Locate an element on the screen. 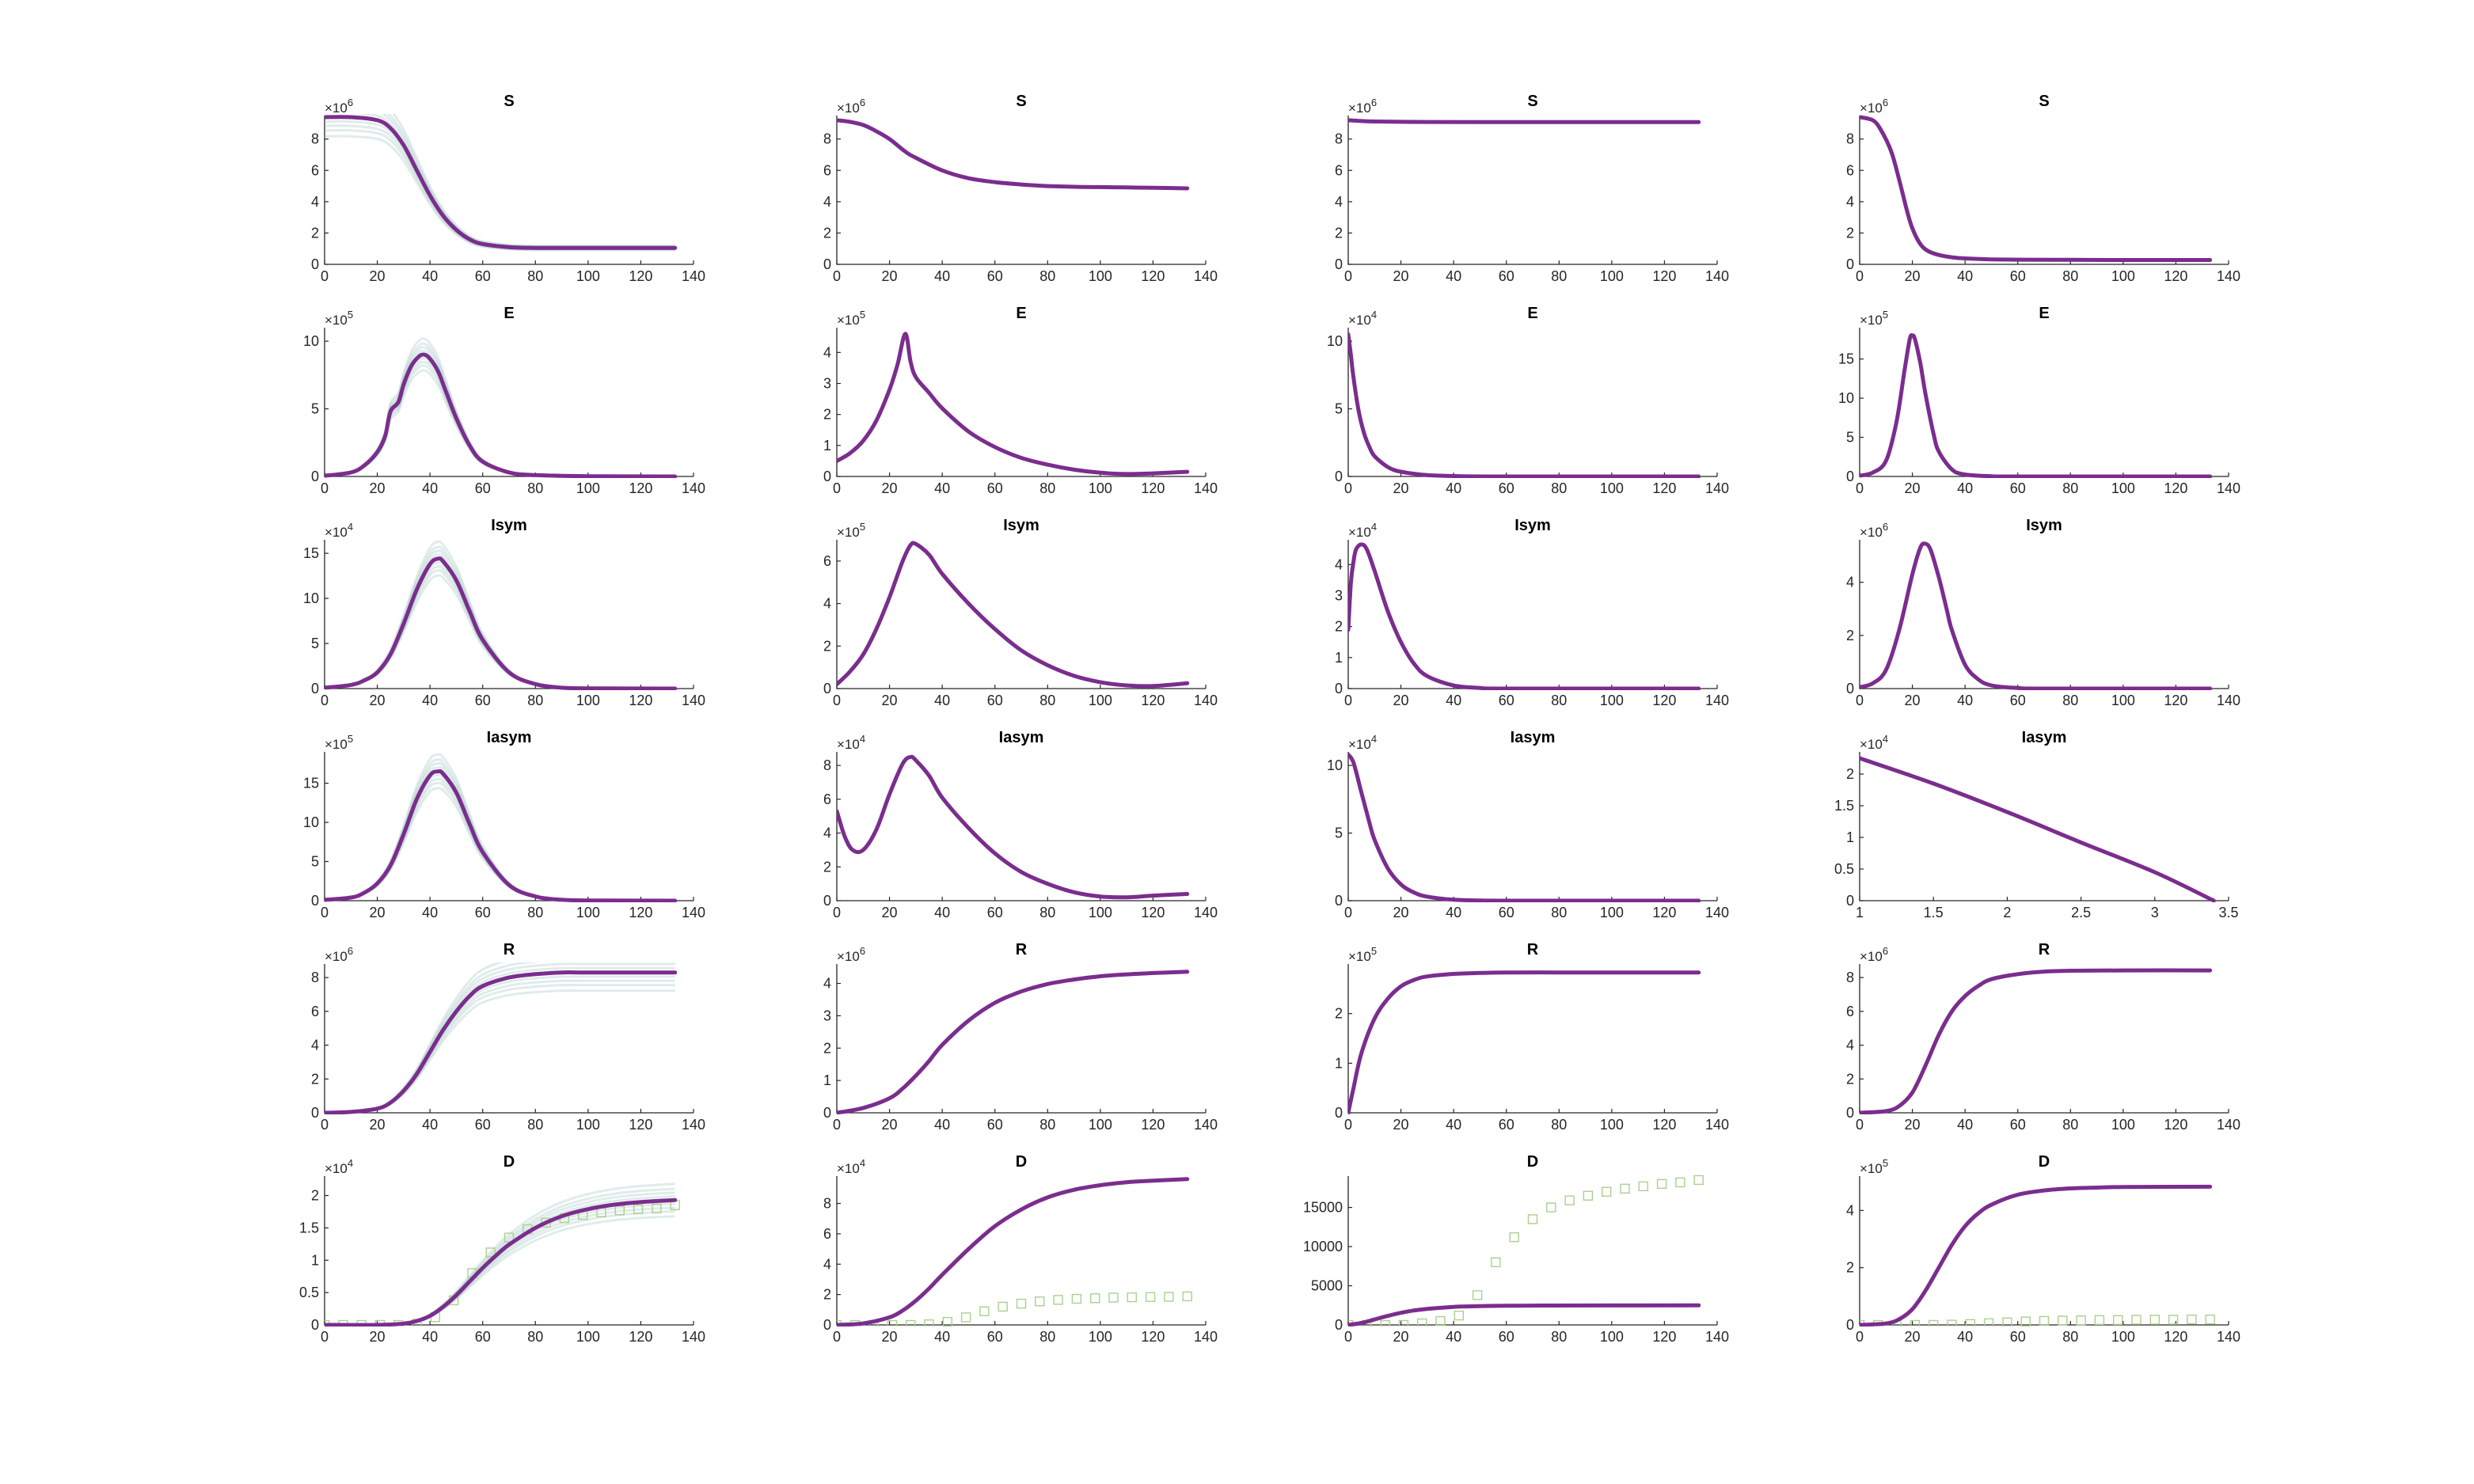 The height and width of the screenshot is (1484, 2474). x-tick-label: 2.5 is located at coordinates (2081, 912).